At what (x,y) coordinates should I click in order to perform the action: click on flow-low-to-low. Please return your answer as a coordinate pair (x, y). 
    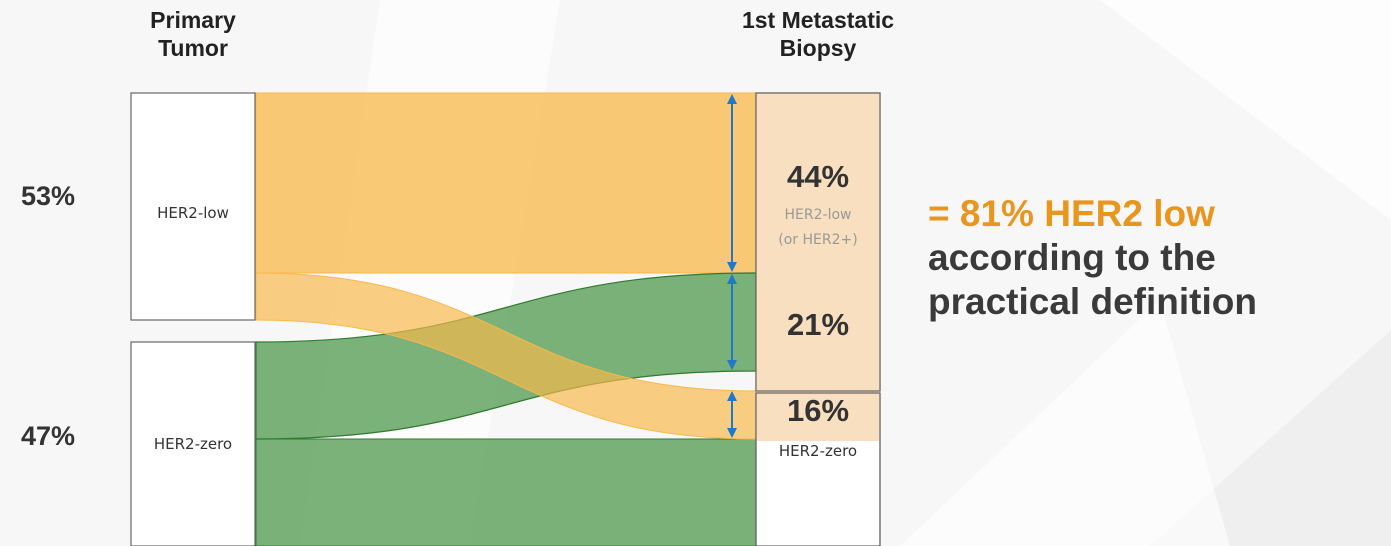
    Looking at the image, I should click on (506, 183).